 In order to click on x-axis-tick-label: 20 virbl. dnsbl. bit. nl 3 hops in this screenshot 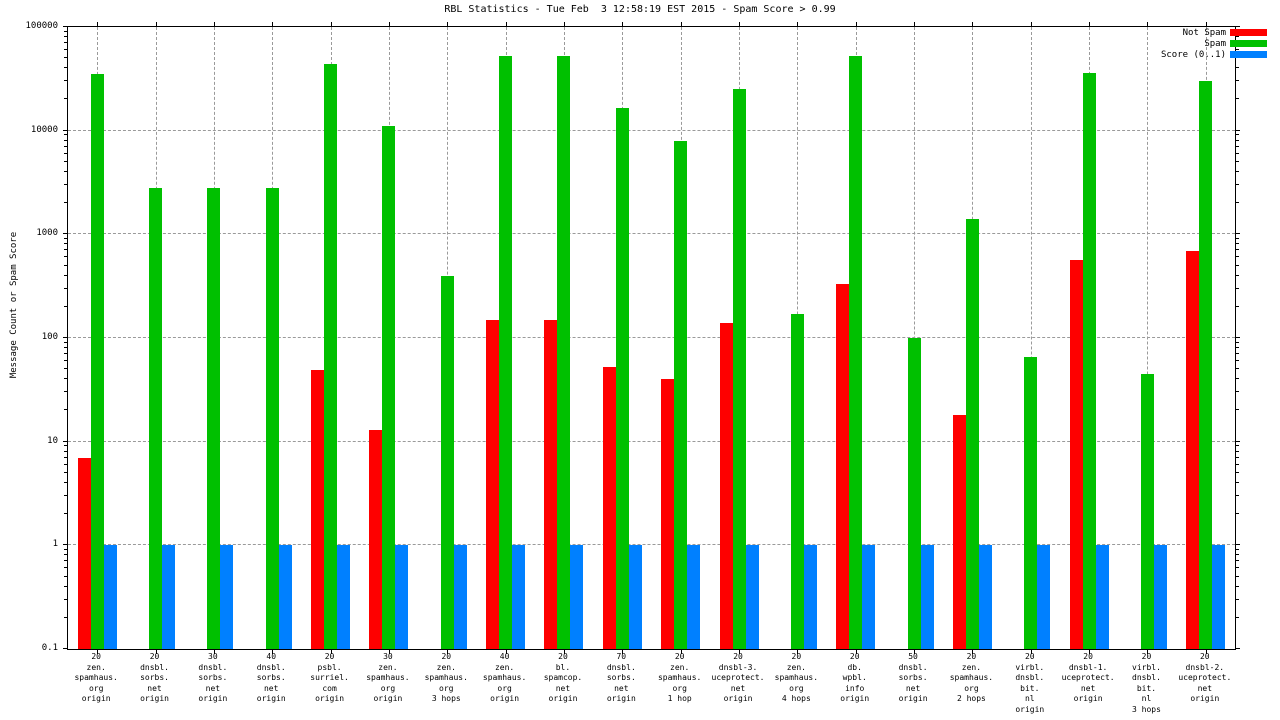, I will do `click(1146, 683)`.